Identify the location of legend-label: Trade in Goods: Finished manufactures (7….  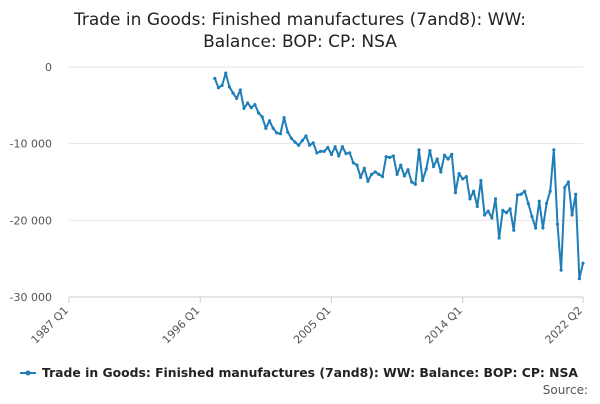
(310, 373).